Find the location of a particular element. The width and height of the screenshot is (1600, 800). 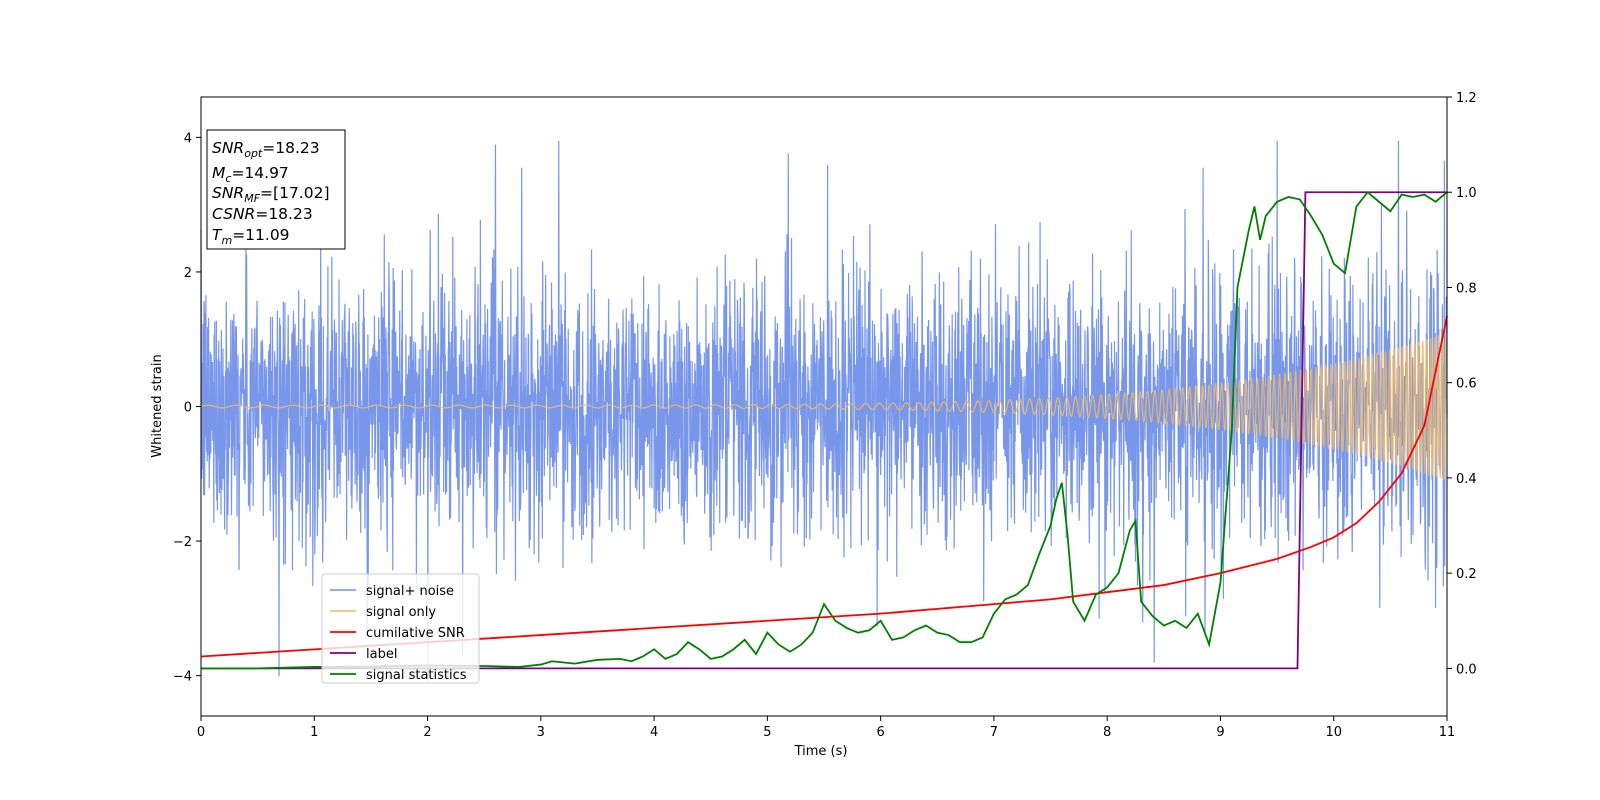

y-right-tick-label: 0.6 is located at coordinates (1466, 384).